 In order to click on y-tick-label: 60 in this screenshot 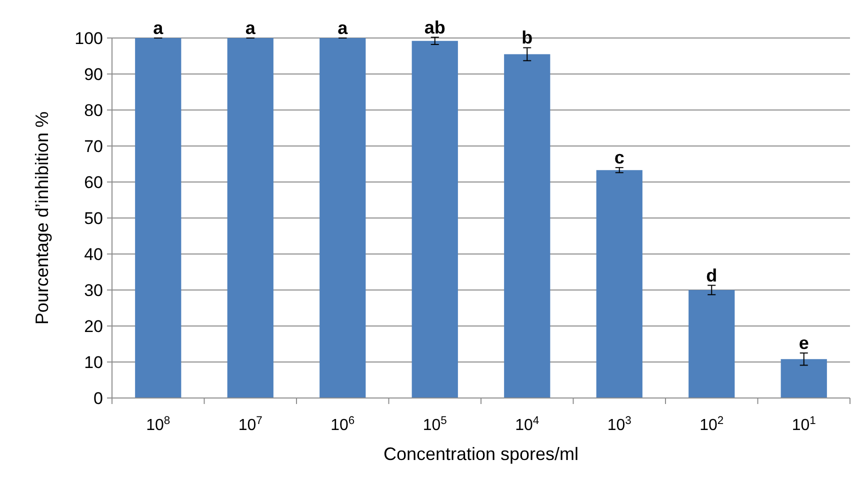, I will do `click(93, 182)`.